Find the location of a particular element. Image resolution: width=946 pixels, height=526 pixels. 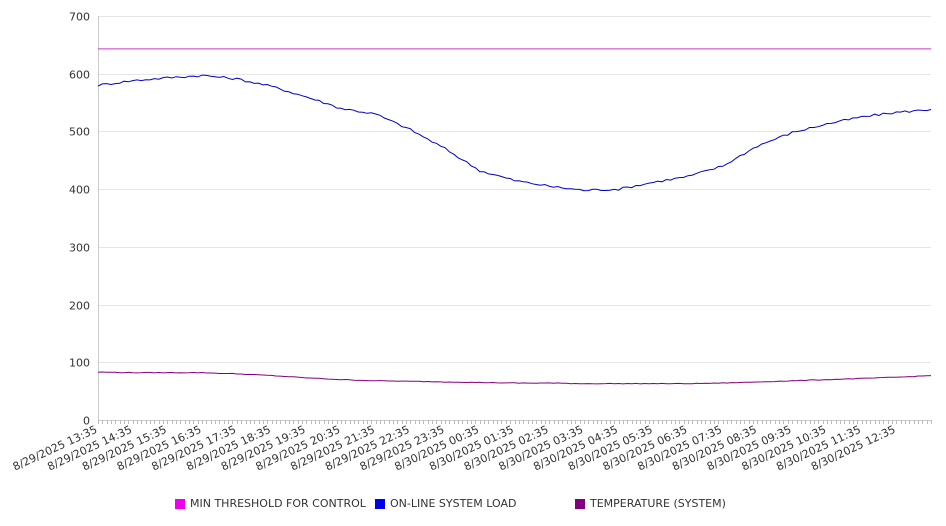

y-tick-label: 100 is located at coordinates (79, 363).